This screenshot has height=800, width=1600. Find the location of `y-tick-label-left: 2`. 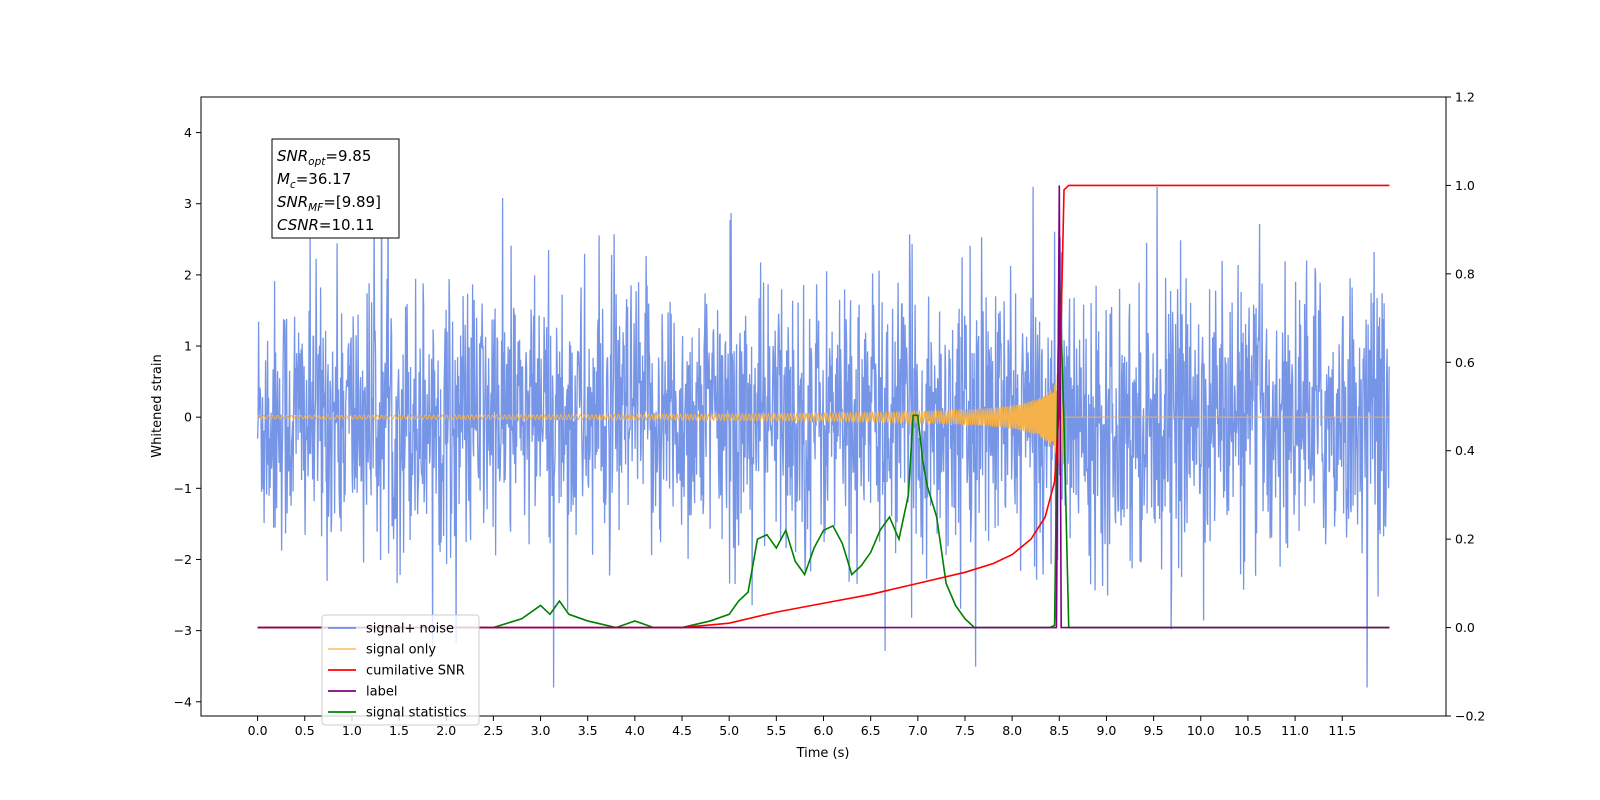

y-tick-label-left: 2 is located at coordinates (188, 274).